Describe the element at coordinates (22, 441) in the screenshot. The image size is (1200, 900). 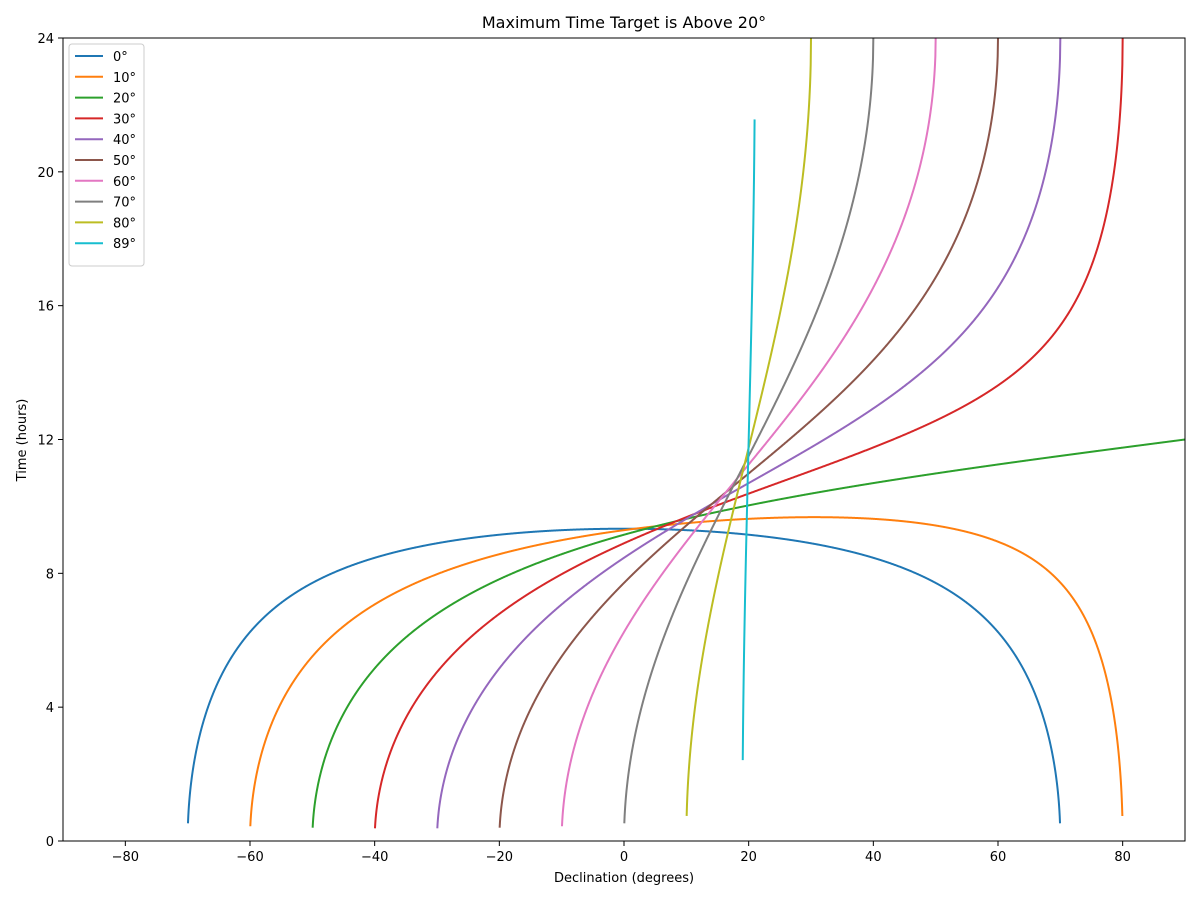
I see `y-axis-label: Time (hours)` at that location.